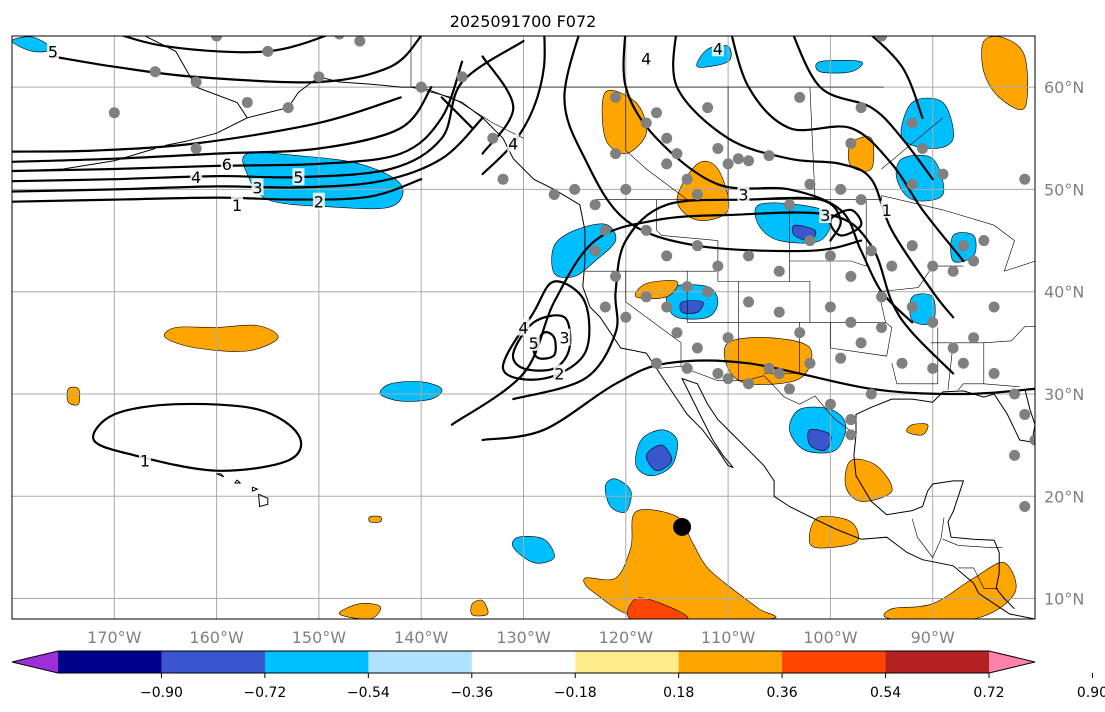 The width and height of the screenshot is (1105, 712). I want to click on longitude-tick-label: 90°W, so click(933, 637).